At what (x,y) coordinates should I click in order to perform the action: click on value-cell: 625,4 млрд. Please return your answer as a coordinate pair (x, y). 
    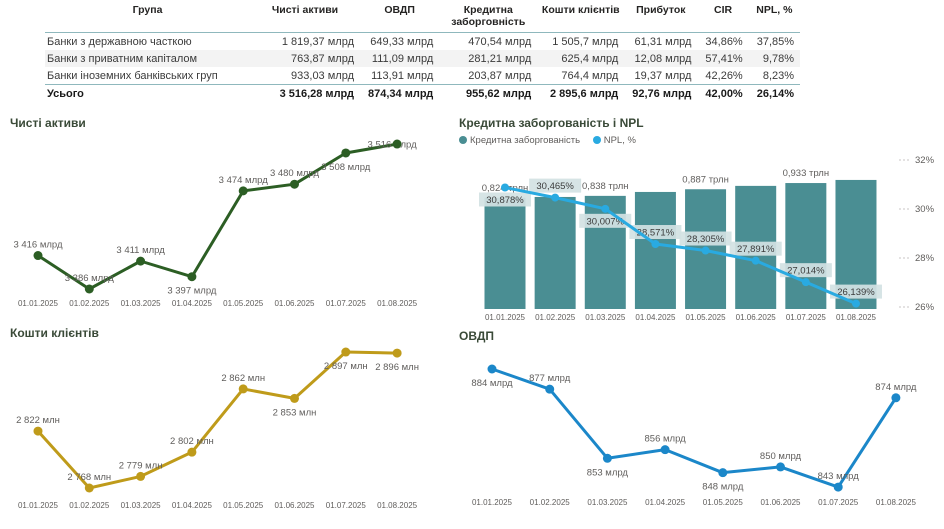
    Looking at the image, I should click on (590, 58).